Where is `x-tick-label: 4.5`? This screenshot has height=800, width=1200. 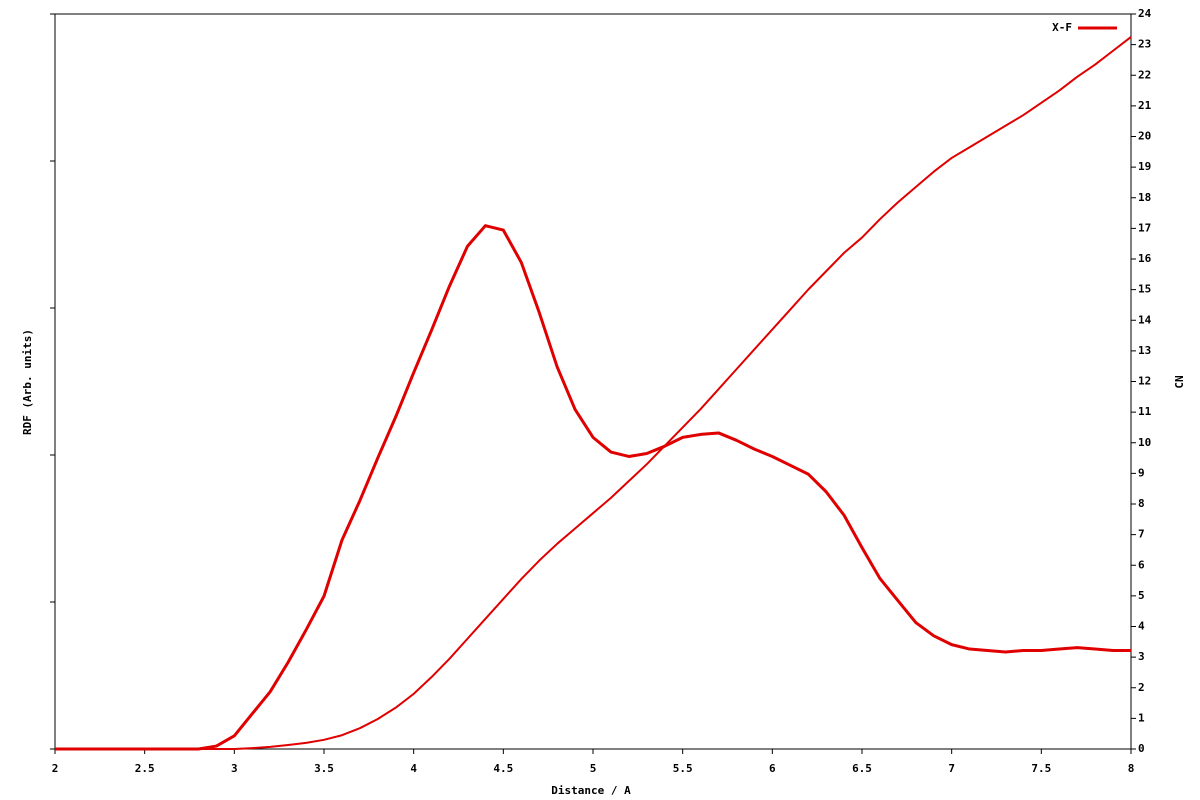 x-tick-label: 4.5 is located at coordinates (503, 768).